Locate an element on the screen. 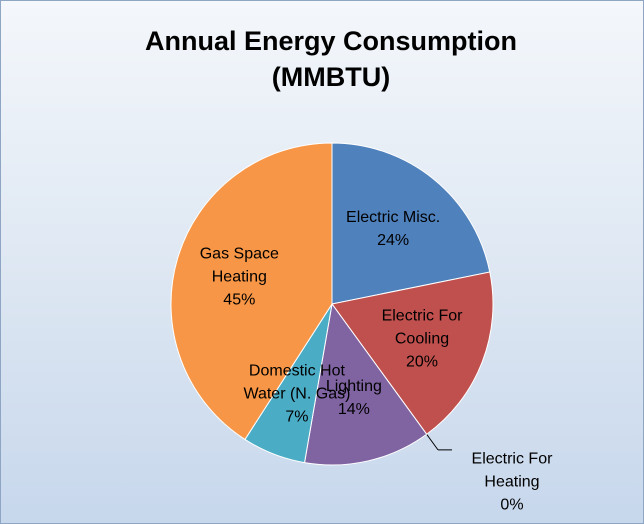  leader-line is located at coordinates (432, 442).